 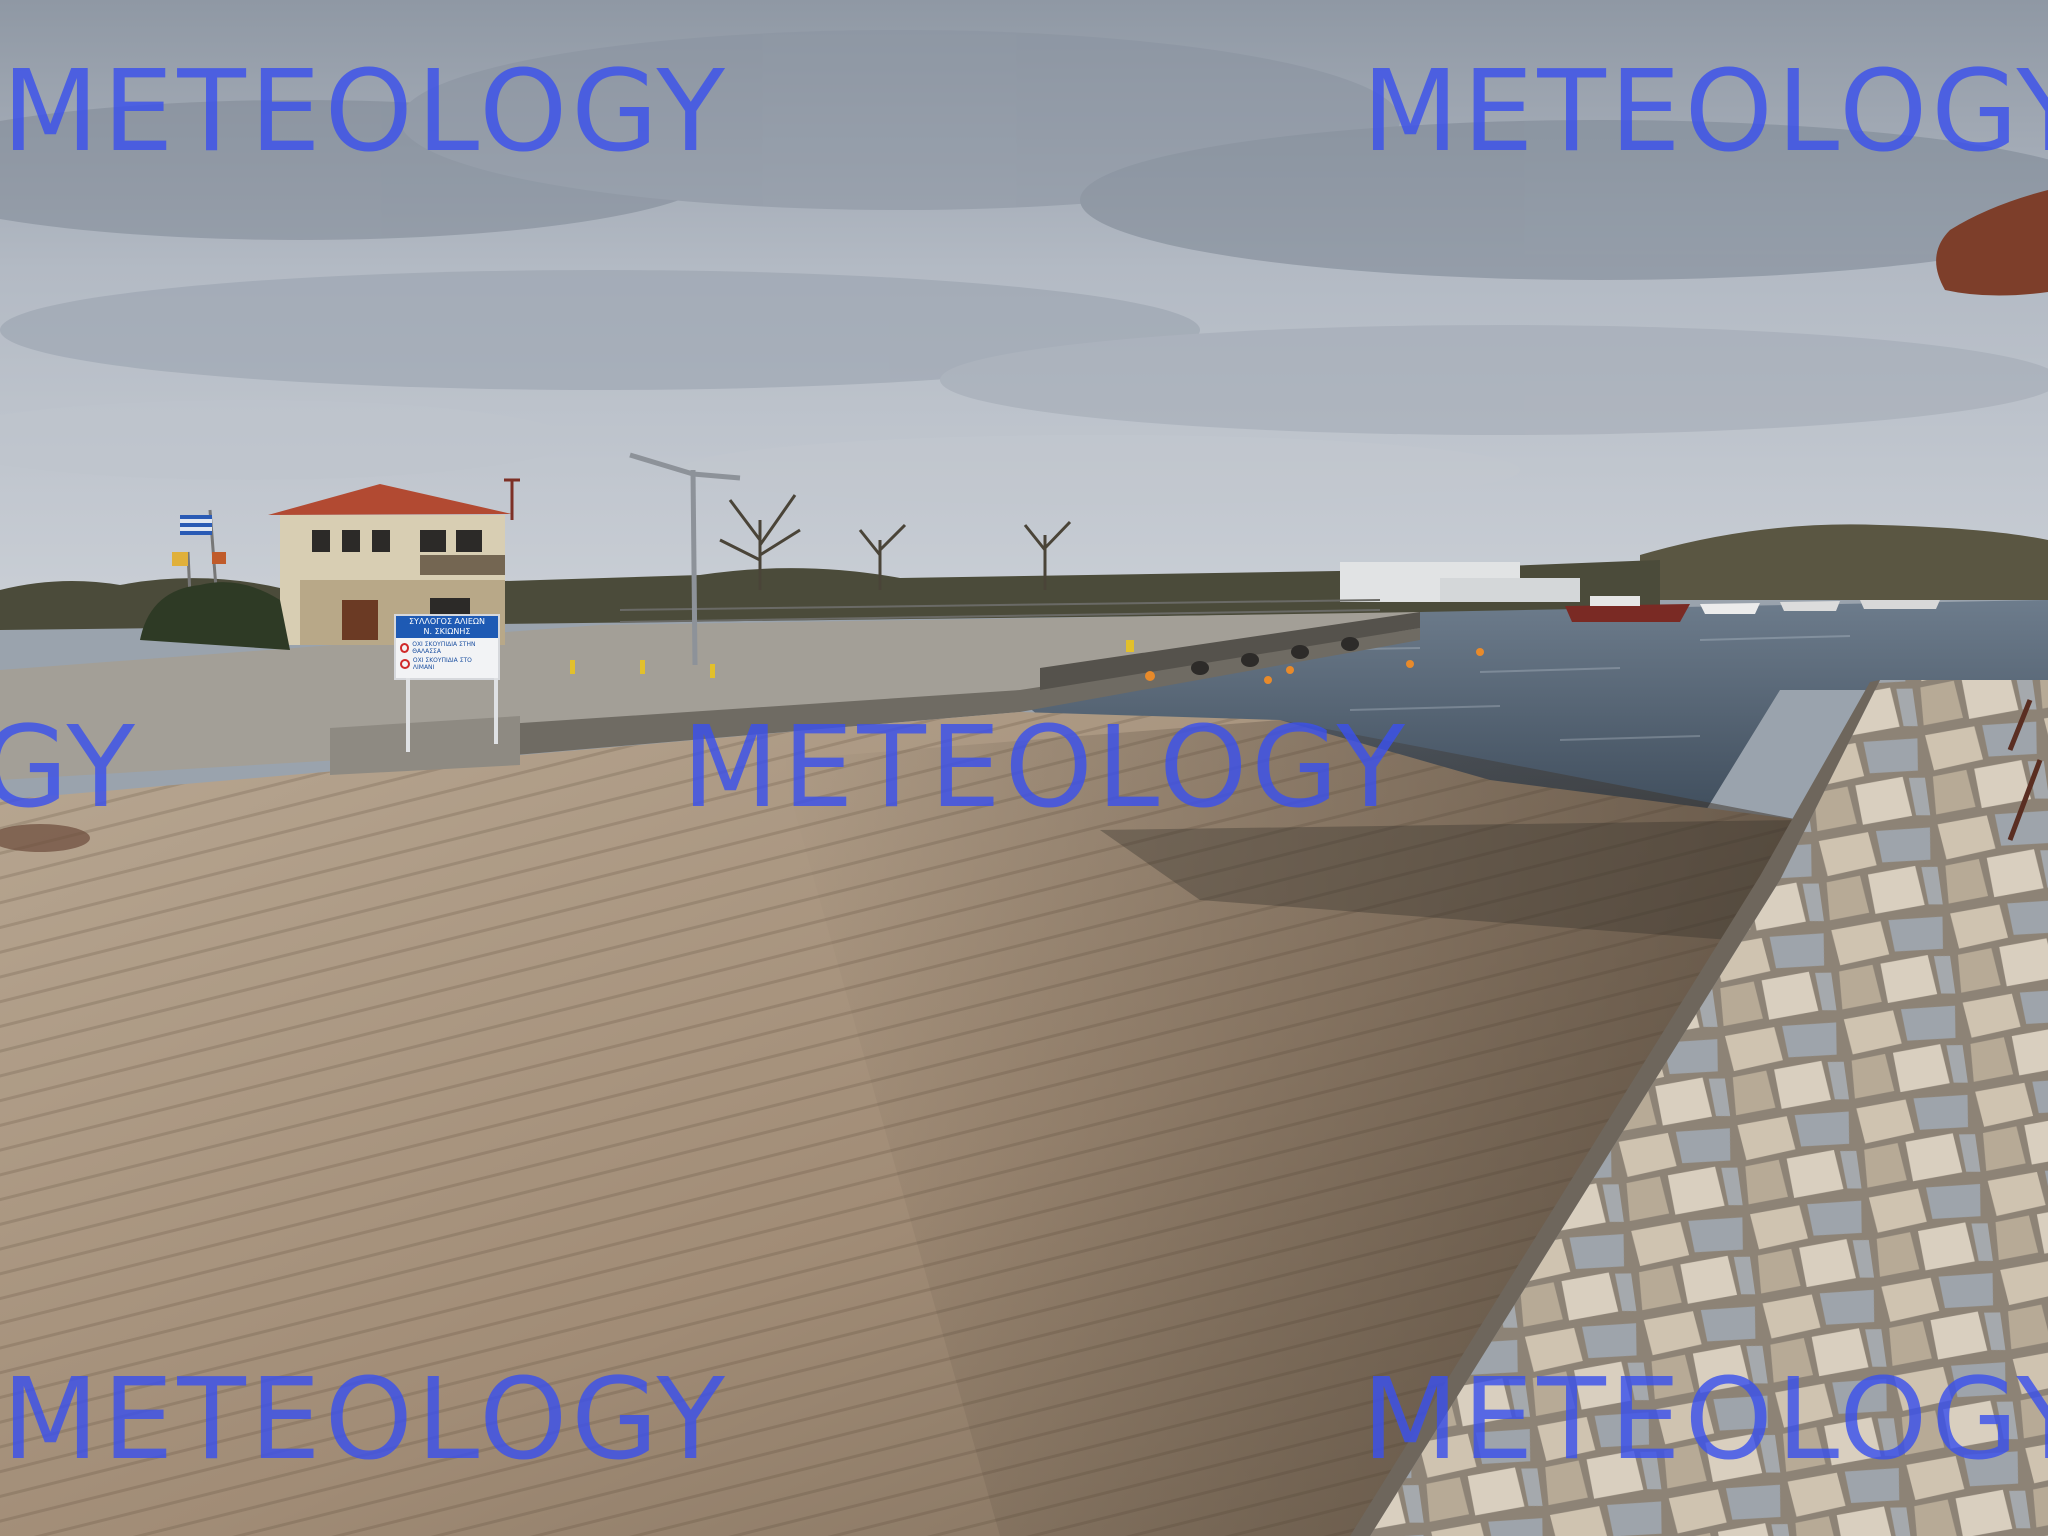 I want to click on sign-rule-1: ΟΧΙ ΣΚΟΥΠΙΔΙΑ ΣΤΗΝ ΘΑΛΑΣΣΑ, so click(x=447, y=648).